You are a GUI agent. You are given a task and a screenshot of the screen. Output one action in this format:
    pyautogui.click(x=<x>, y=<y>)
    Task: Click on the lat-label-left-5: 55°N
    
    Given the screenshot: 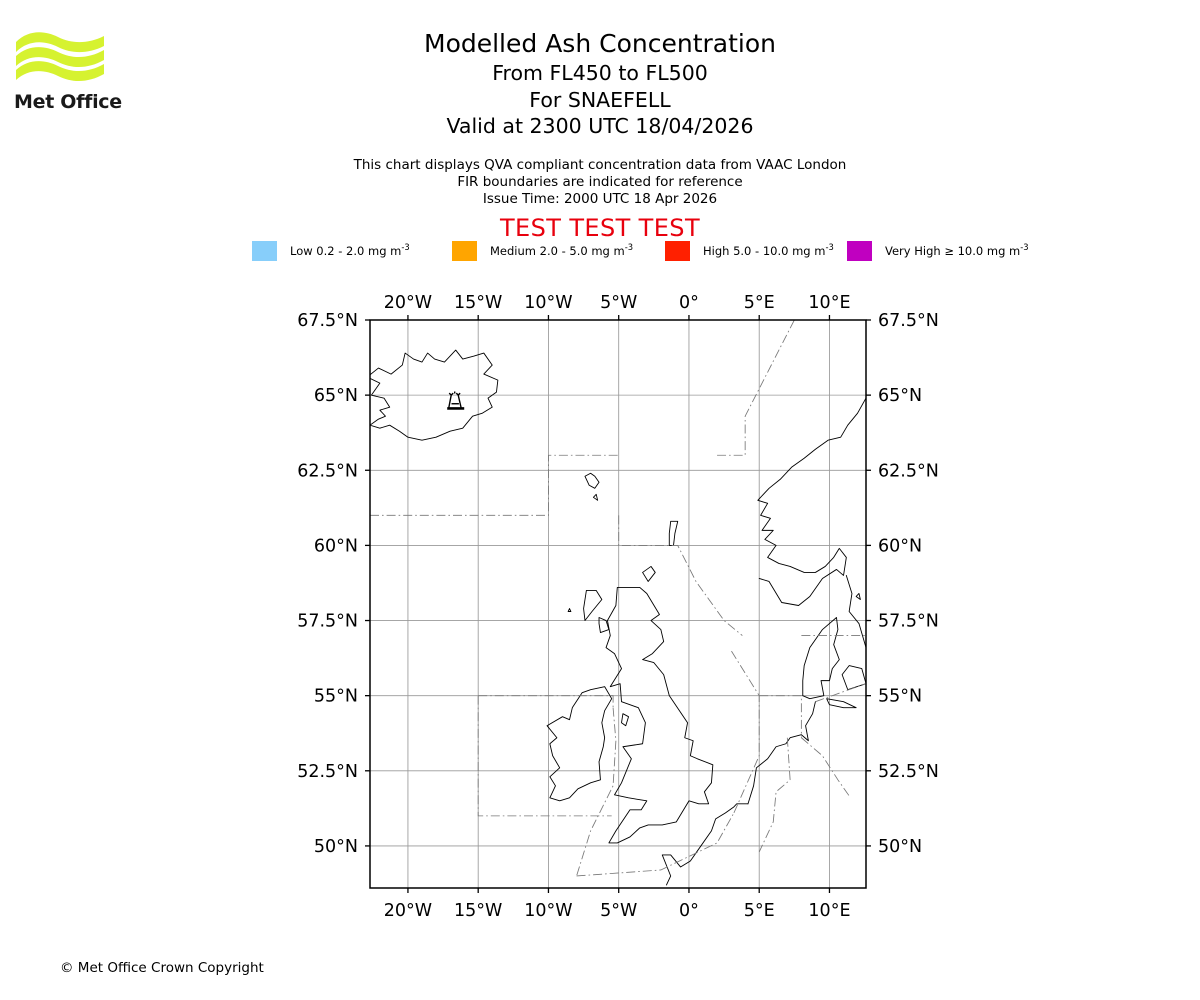 What is the action you would take?
    pyautogui.click(x=336, y=697)
    